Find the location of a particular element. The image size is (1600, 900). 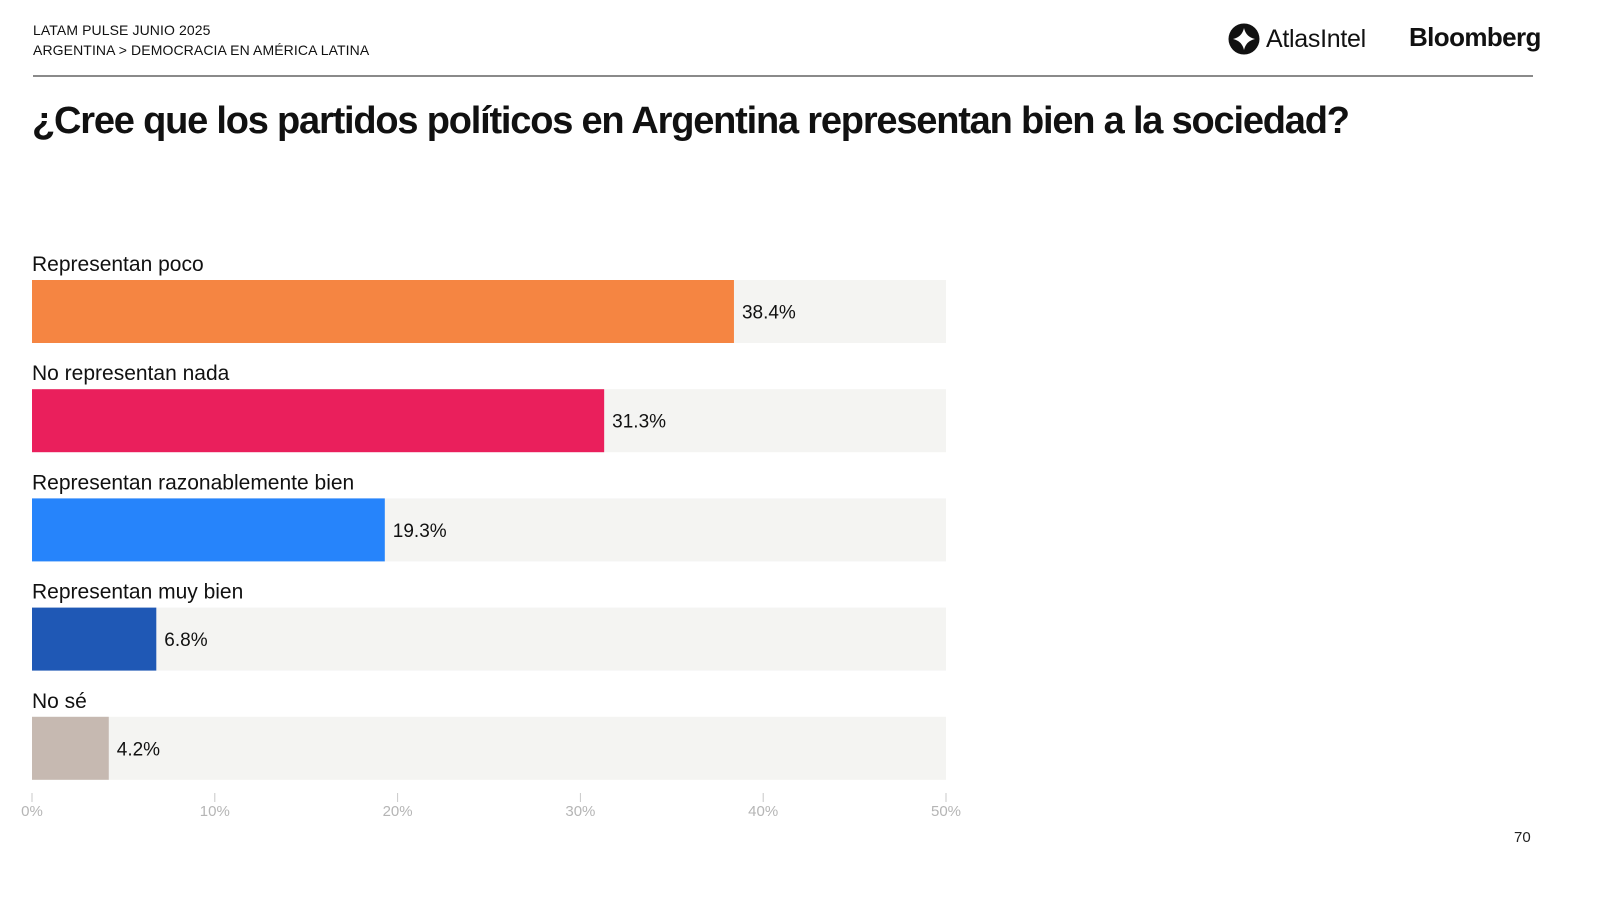

x-tick-label: 40% is located at coordinates (763, 811).